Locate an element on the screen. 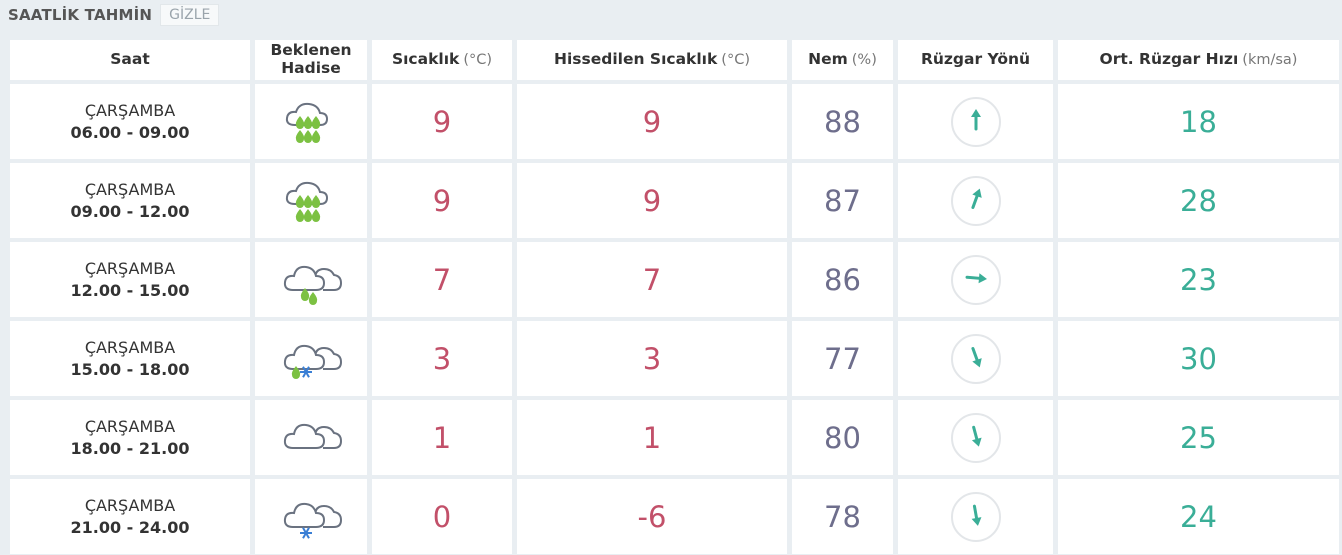  wind-speed-value: 30 is located at coordinates (1198, 358).